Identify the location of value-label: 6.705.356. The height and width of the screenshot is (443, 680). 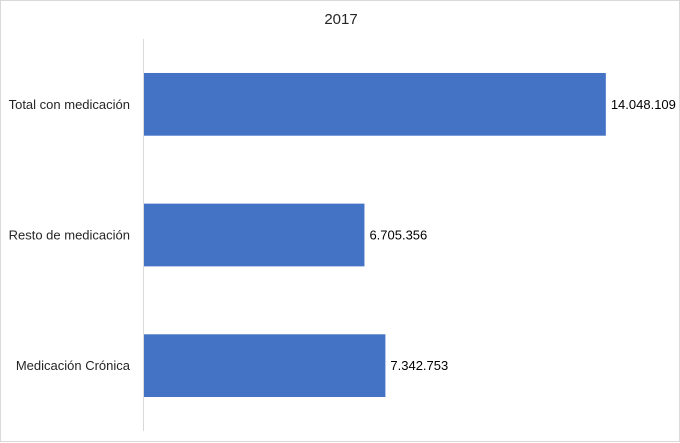
(398, 235).